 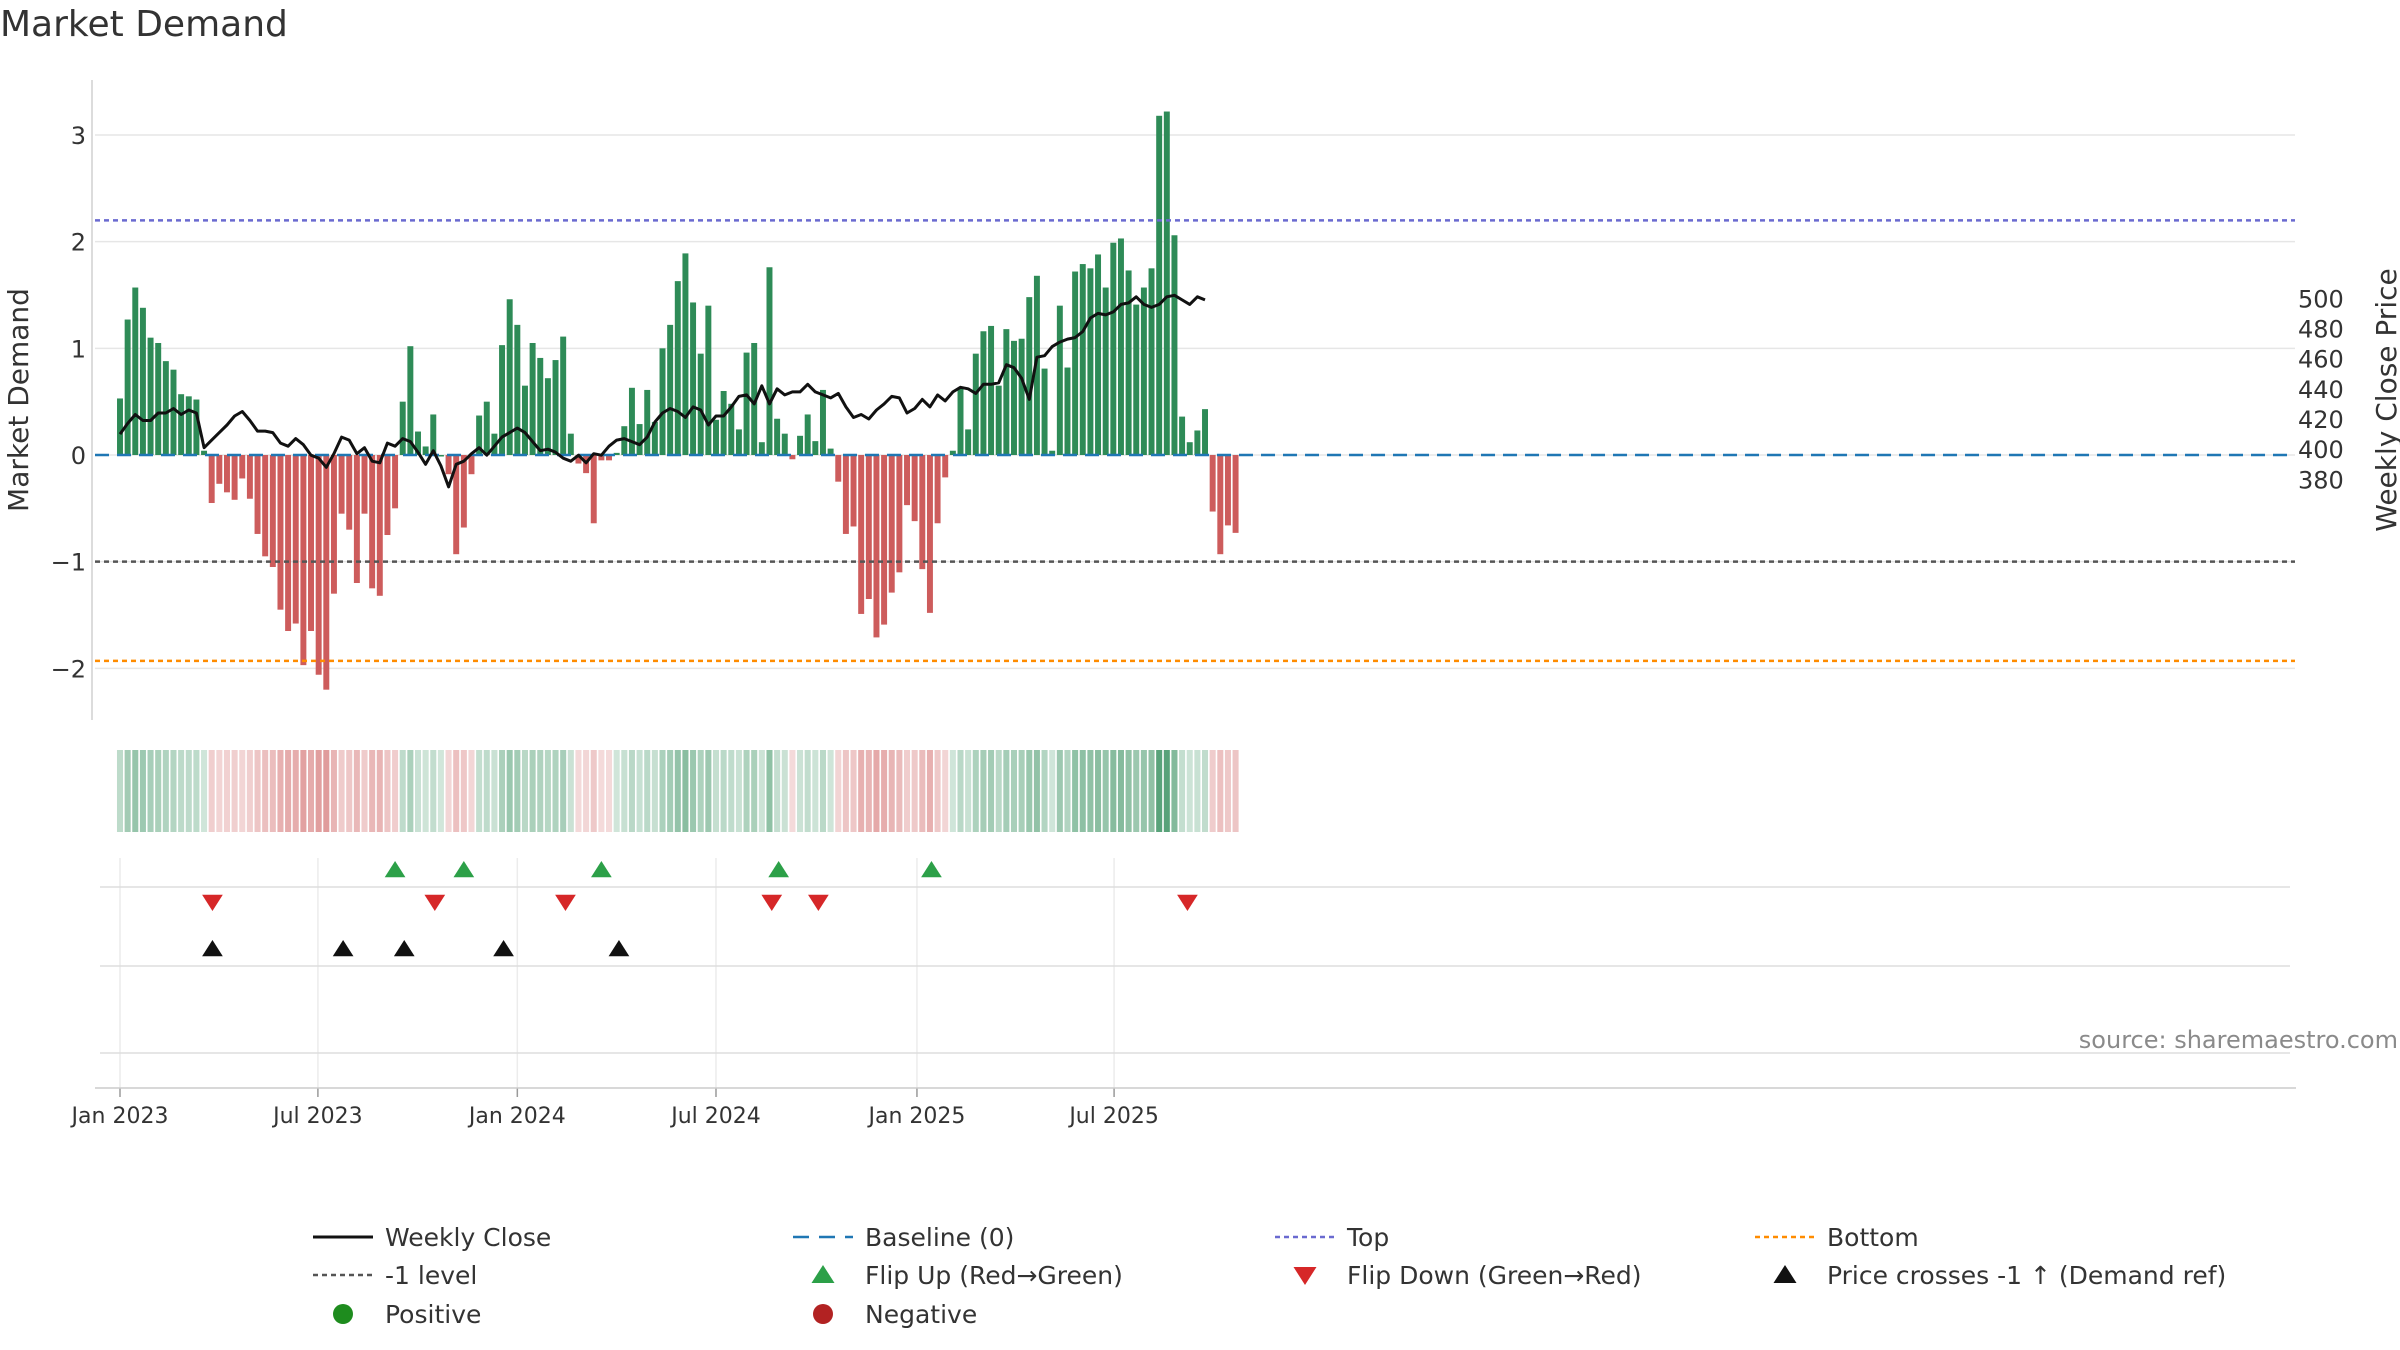 I want to click on legend-item-flipup: Flip Up (Red→Green), so click(x=967, y=1275).